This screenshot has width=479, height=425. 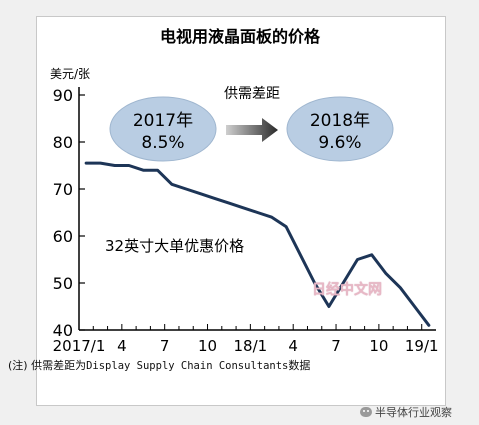 I want to click on x-tick-label: 2017/1, so click(x=79, y=346).